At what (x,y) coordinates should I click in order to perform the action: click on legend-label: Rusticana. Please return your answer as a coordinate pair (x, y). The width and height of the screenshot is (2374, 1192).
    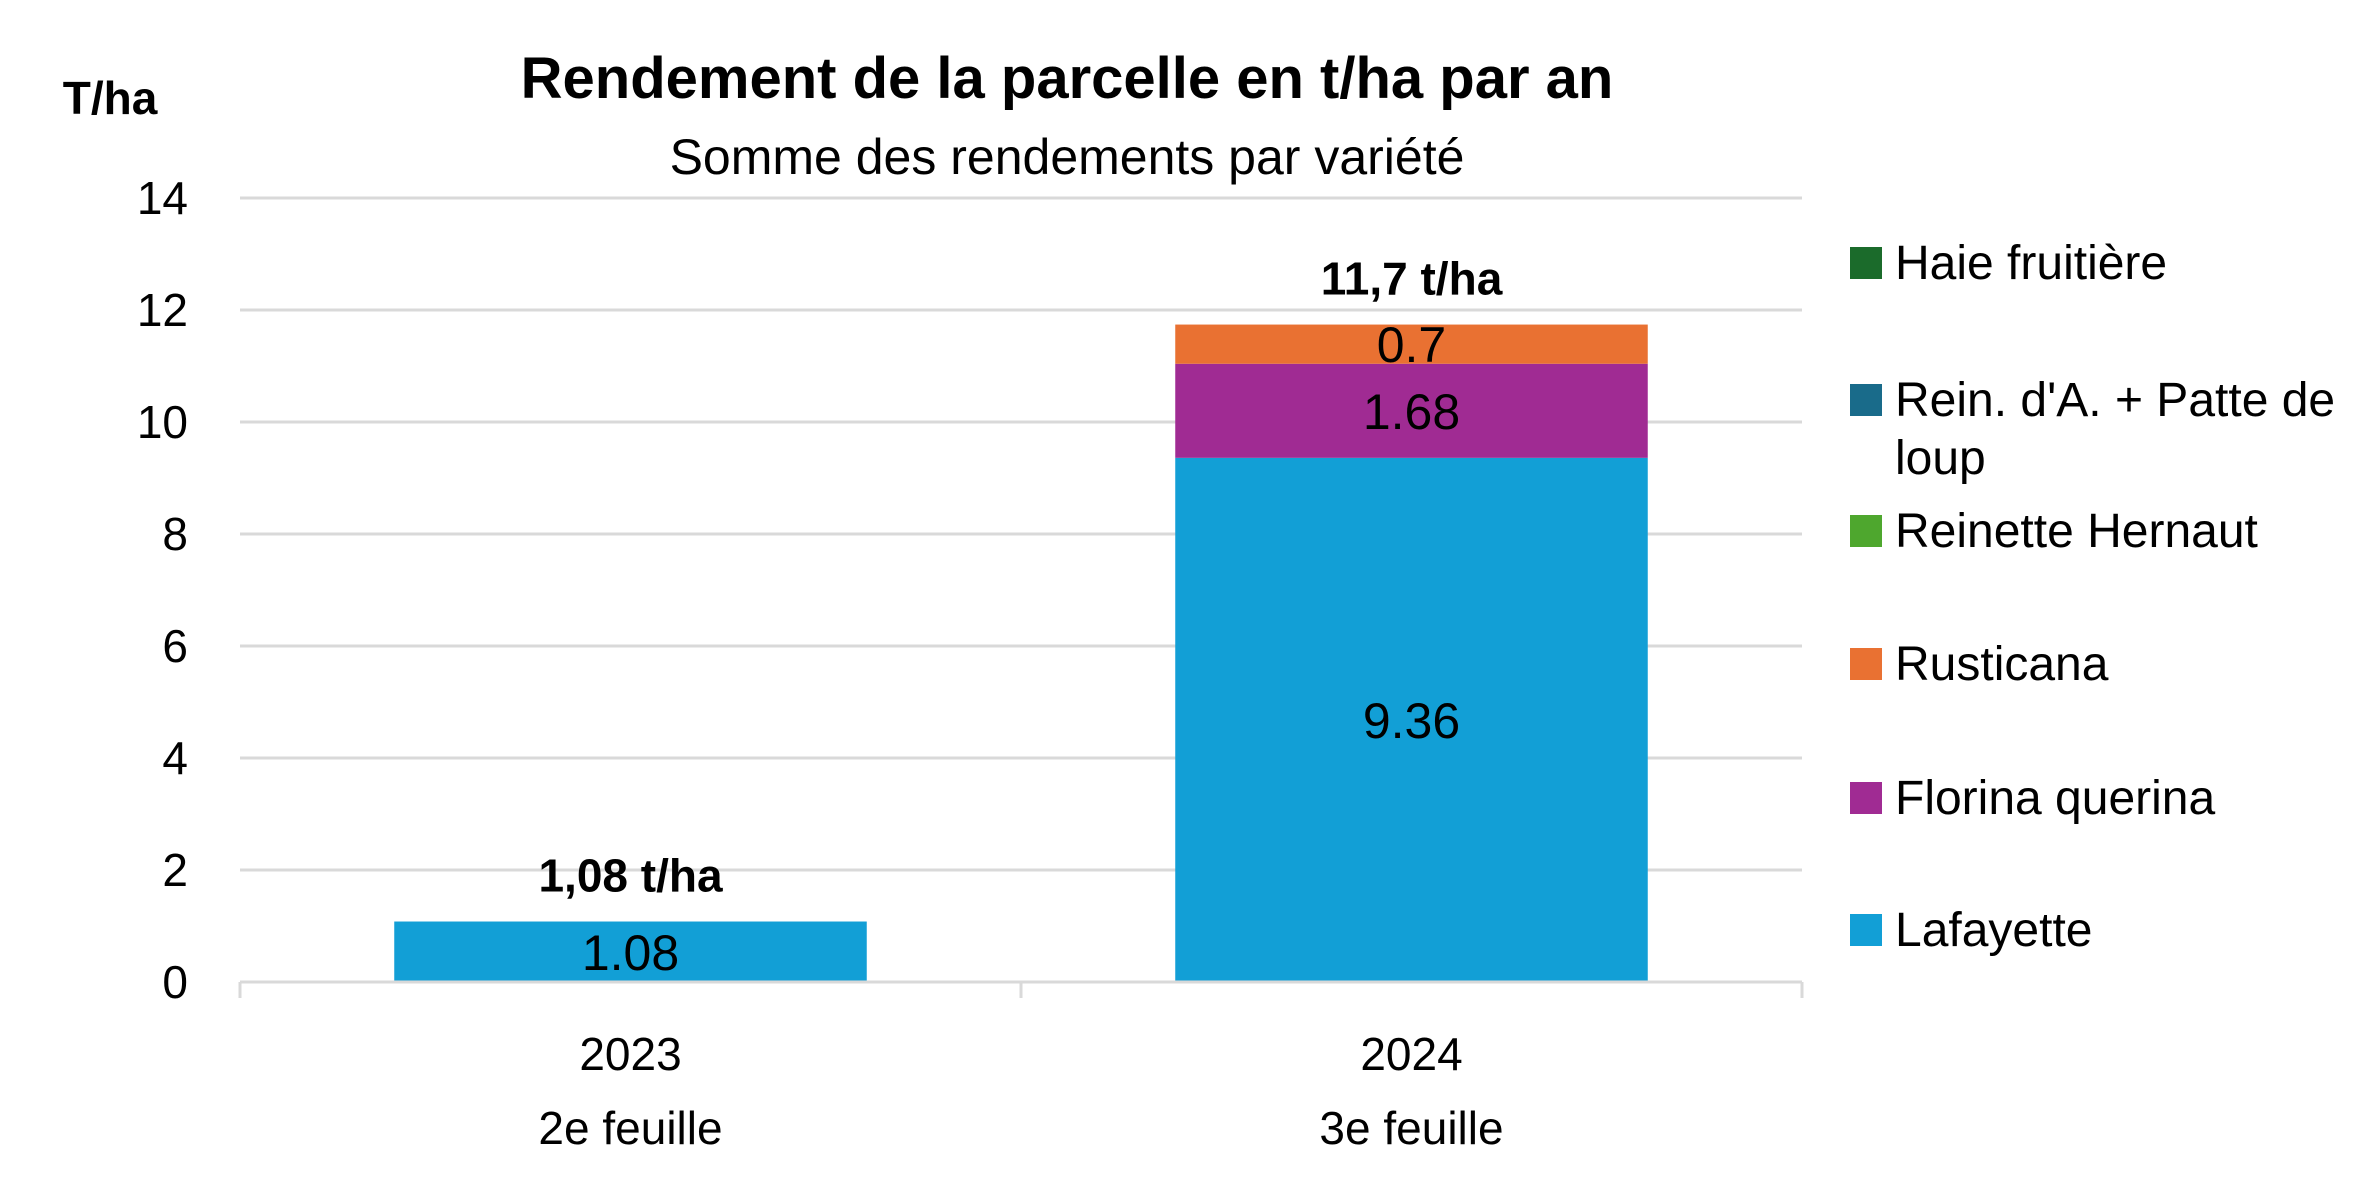
    Looking at the image, I should click on (2002, 664).